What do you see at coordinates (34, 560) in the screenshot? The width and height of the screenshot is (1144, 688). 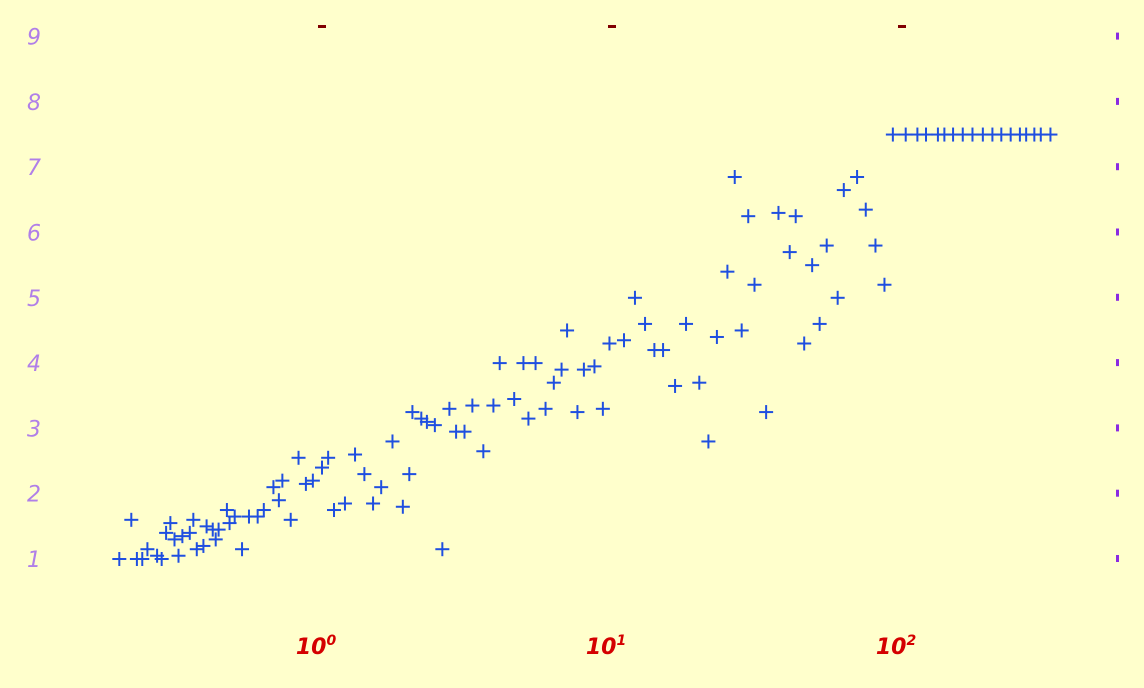 I see `y-tick-label: 1` at bounding box center [34, 560].